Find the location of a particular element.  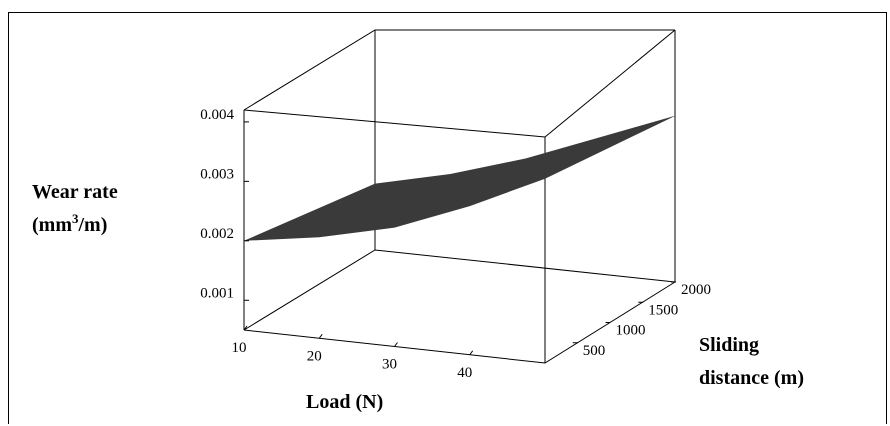

x-axis-ticks: 10 20 30 40 is located at coordinates (353, 353).